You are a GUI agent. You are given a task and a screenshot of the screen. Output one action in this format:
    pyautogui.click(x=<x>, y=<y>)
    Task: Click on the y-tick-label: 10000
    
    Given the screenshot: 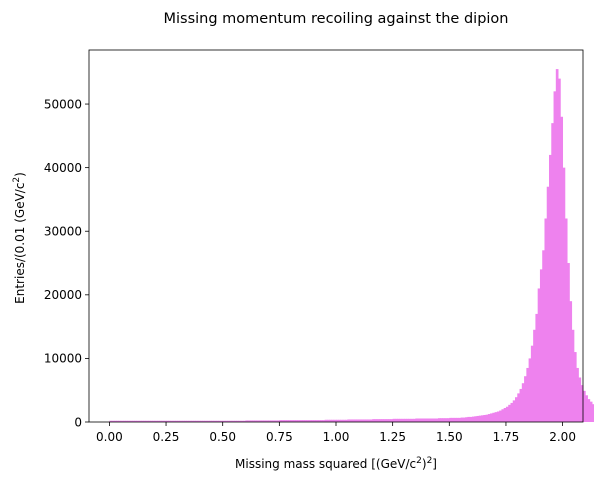 What is the action you would take?
    pyautogui.click(x=63, y=359)
    